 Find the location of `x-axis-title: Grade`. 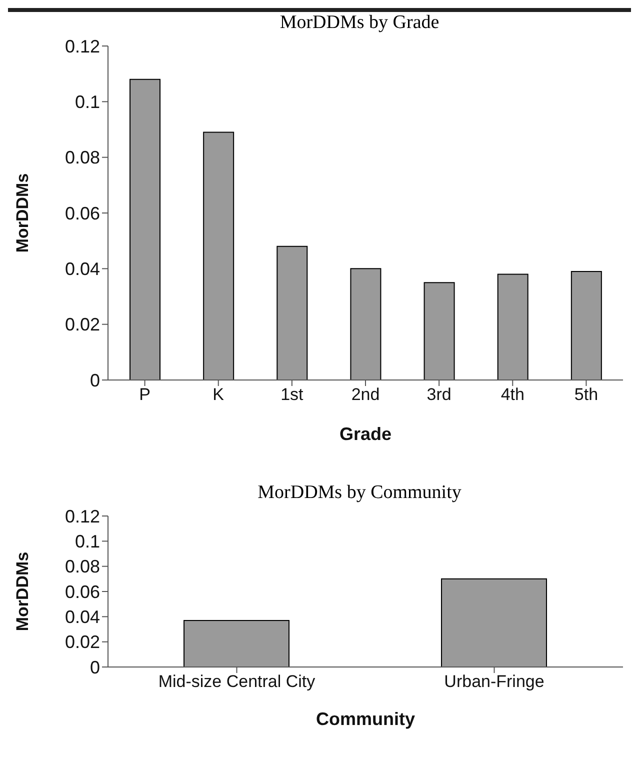

x-axis-title: Grade is located at coordinates (365, 434).